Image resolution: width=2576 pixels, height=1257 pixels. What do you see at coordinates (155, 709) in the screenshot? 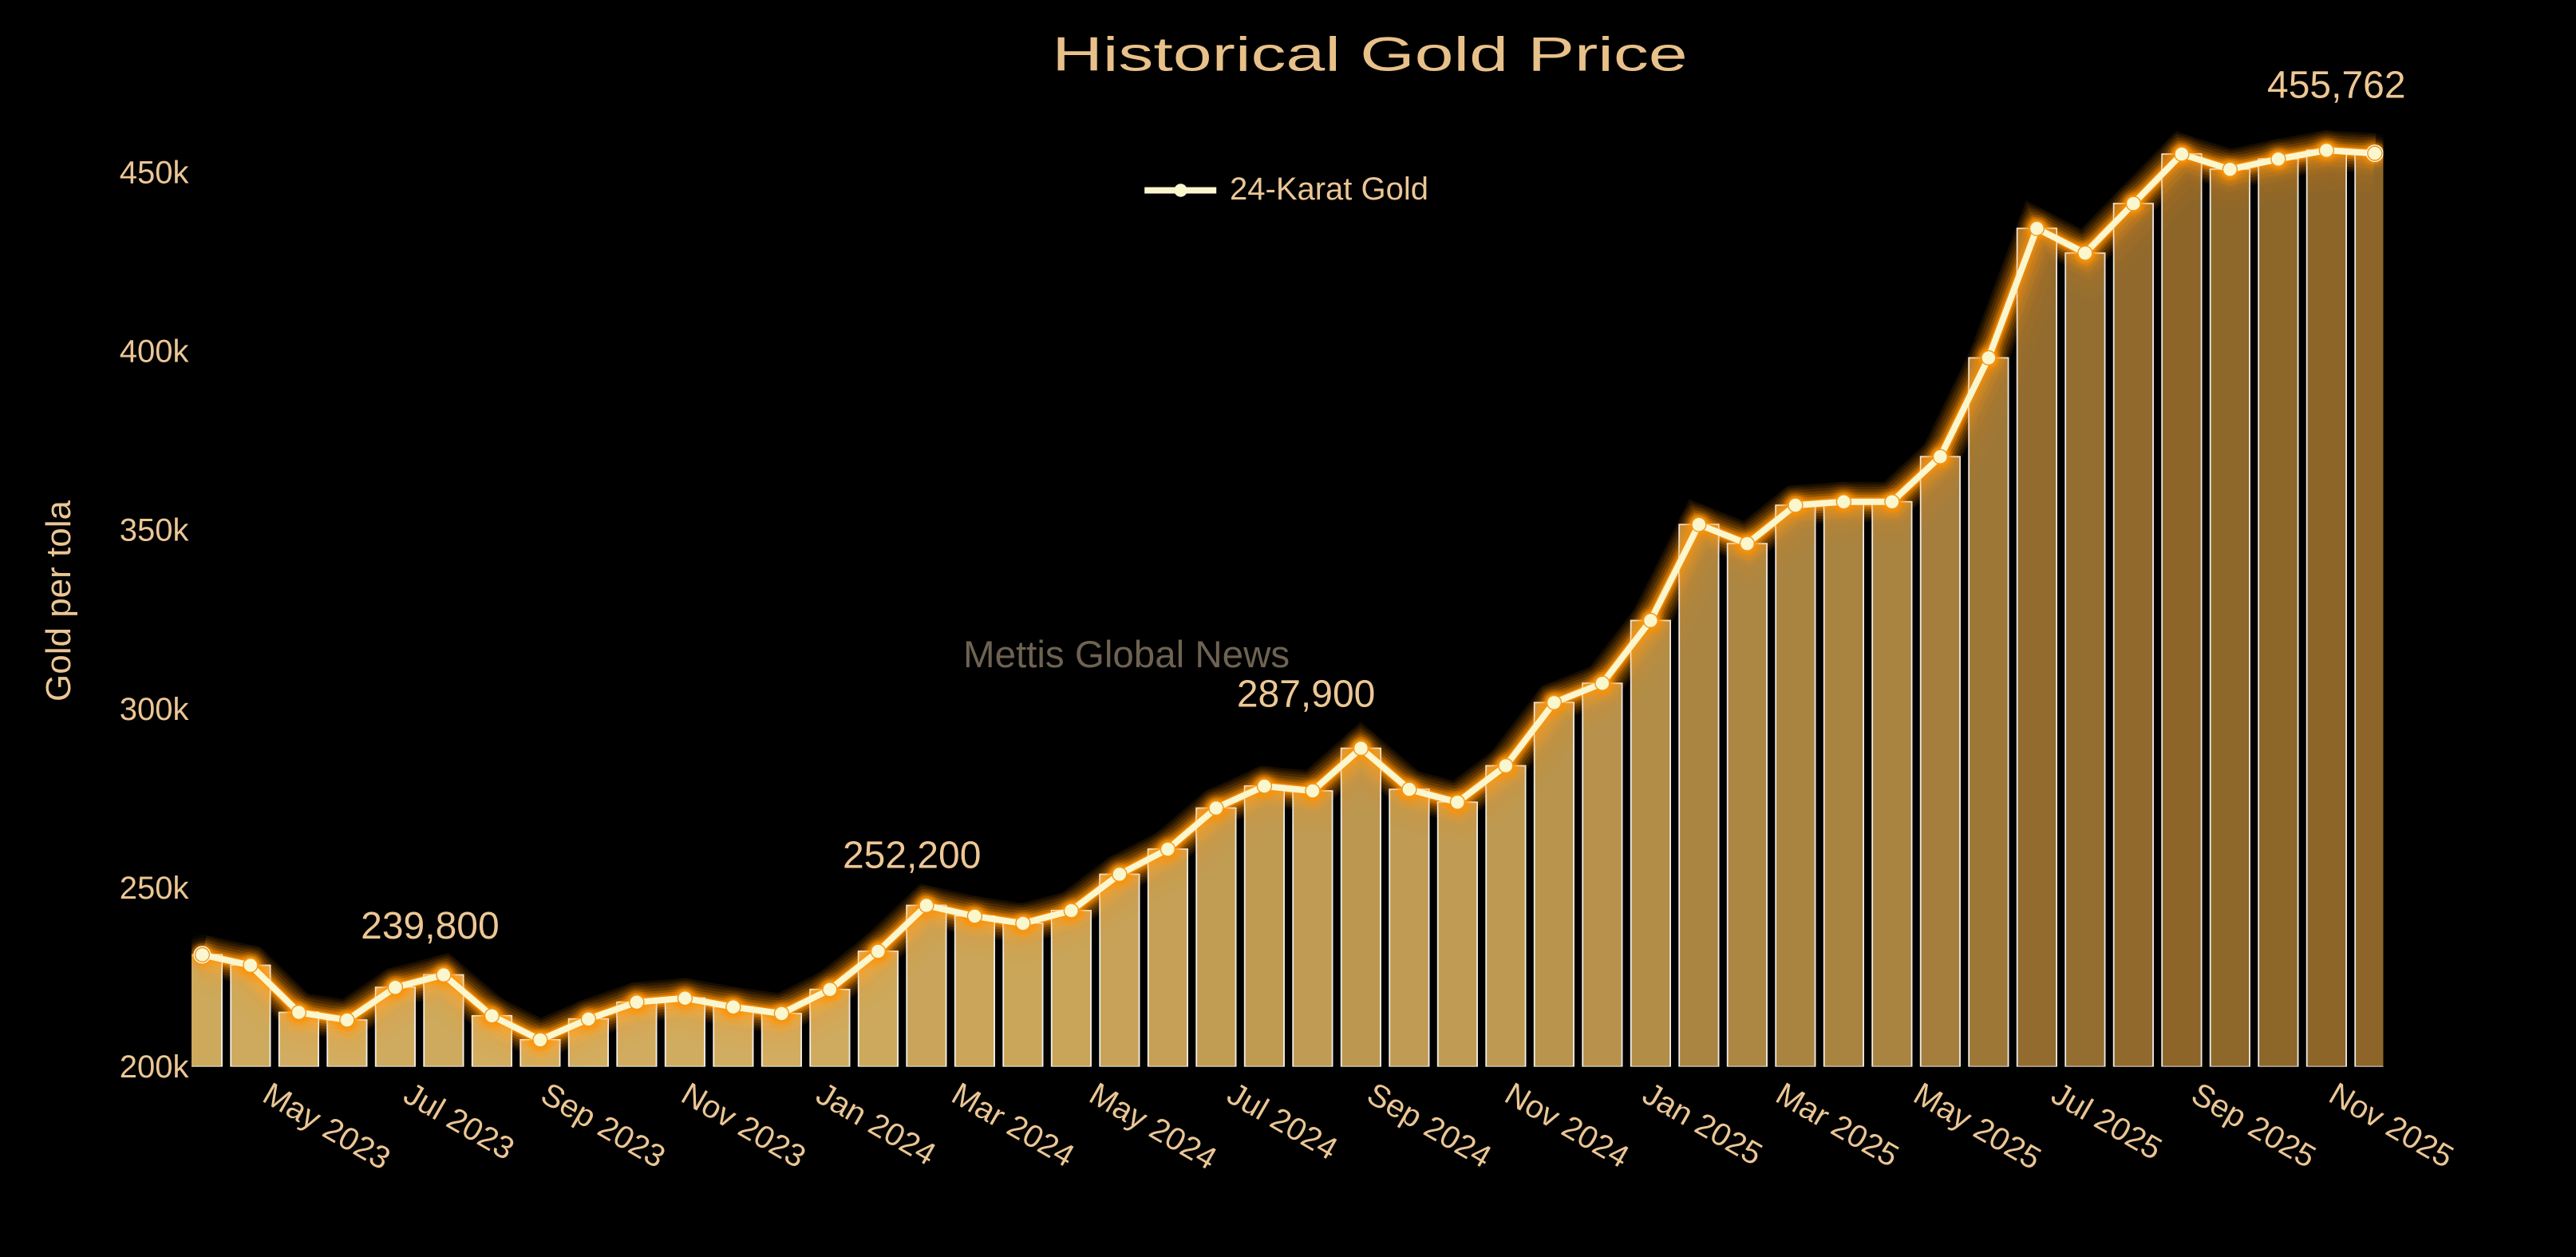
I see `svg-text: 300k` at bounding box center [155, 709].